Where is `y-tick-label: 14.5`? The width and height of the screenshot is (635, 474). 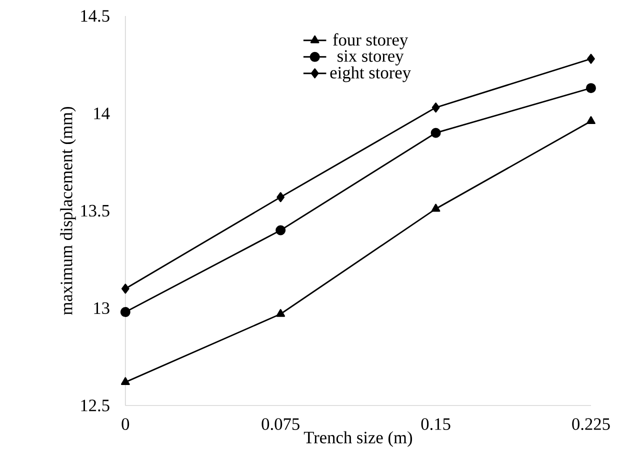
y-tick-label: 14.5 is located at coordinates (95, 16).